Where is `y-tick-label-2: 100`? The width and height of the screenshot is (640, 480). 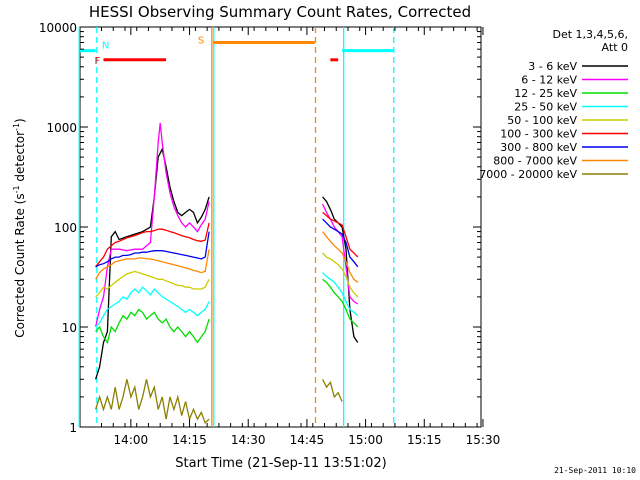
y-tick-label-2: 100 is located at coordinates (65, 228).